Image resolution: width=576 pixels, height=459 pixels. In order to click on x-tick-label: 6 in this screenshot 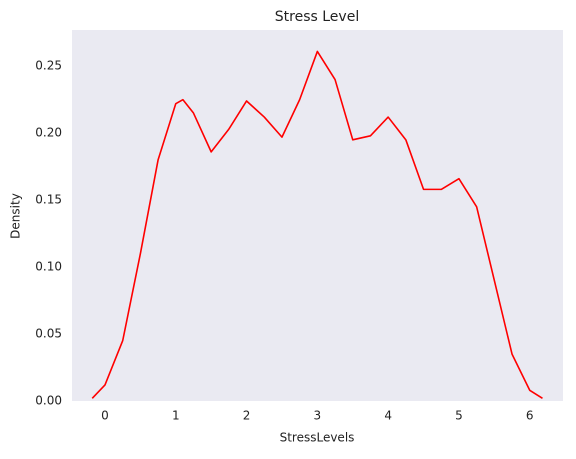, I will do `click(530, 416)`.